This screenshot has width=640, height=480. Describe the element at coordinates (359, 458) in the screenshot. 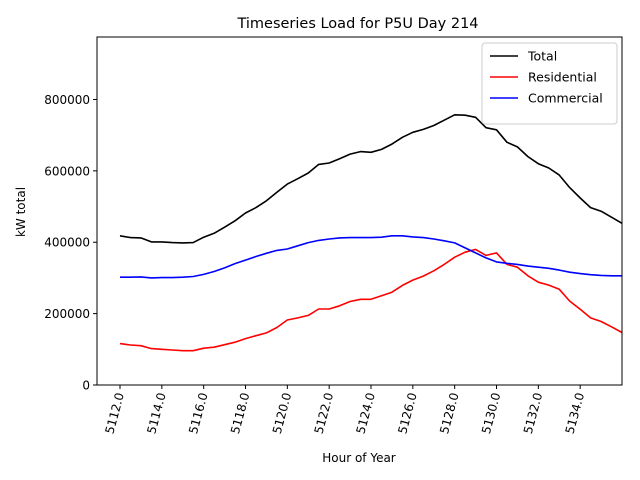

I see `x-axis-label: Hour of Year` at that location.